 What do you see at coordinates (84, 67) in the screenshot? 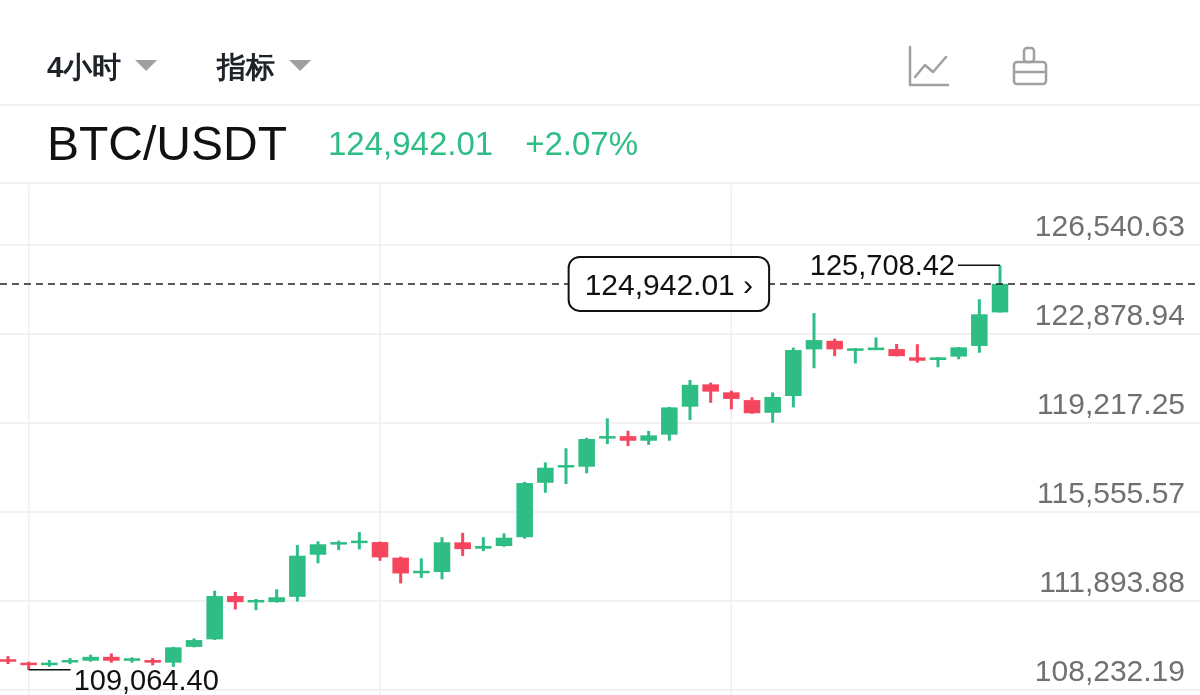
I see `text: 4小时` at bounding box center [84, 67].